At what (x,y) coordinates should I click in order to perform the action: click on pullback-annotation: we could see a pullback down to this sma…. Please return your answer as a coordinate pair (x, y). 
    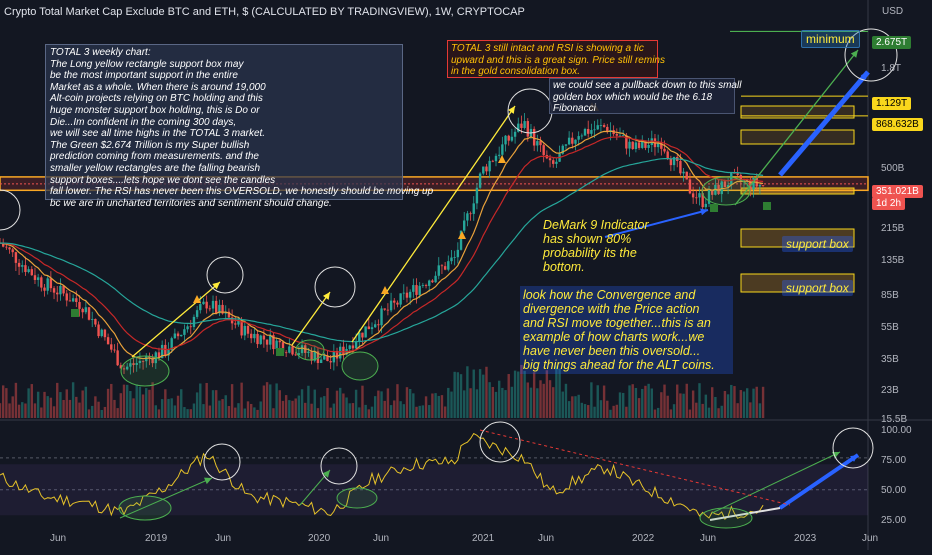
    Looking at the image, I should click on (645, 96).